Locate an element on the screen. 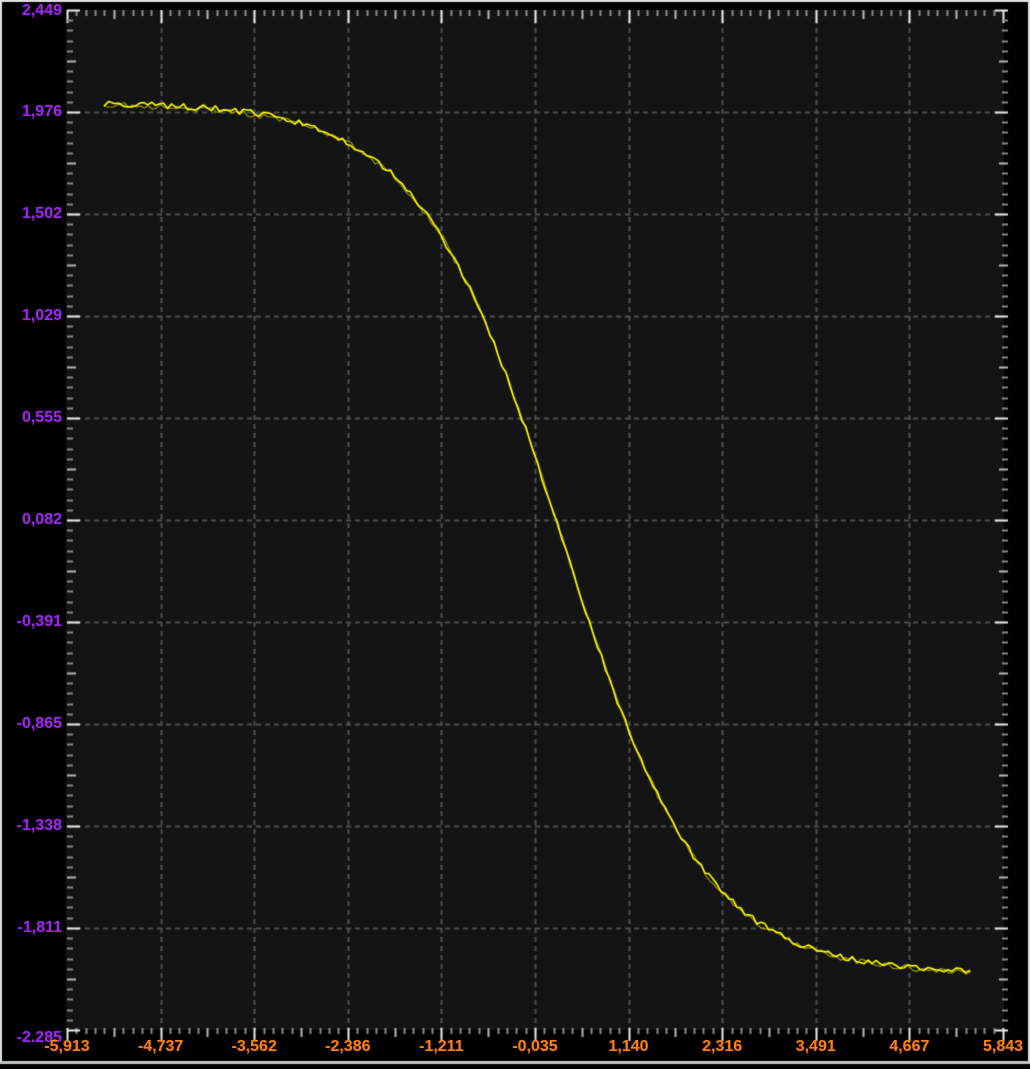 This screenshot has height=1069, width=1030. x-tick-label: 3,491 is located at coordinates (815, 1046).